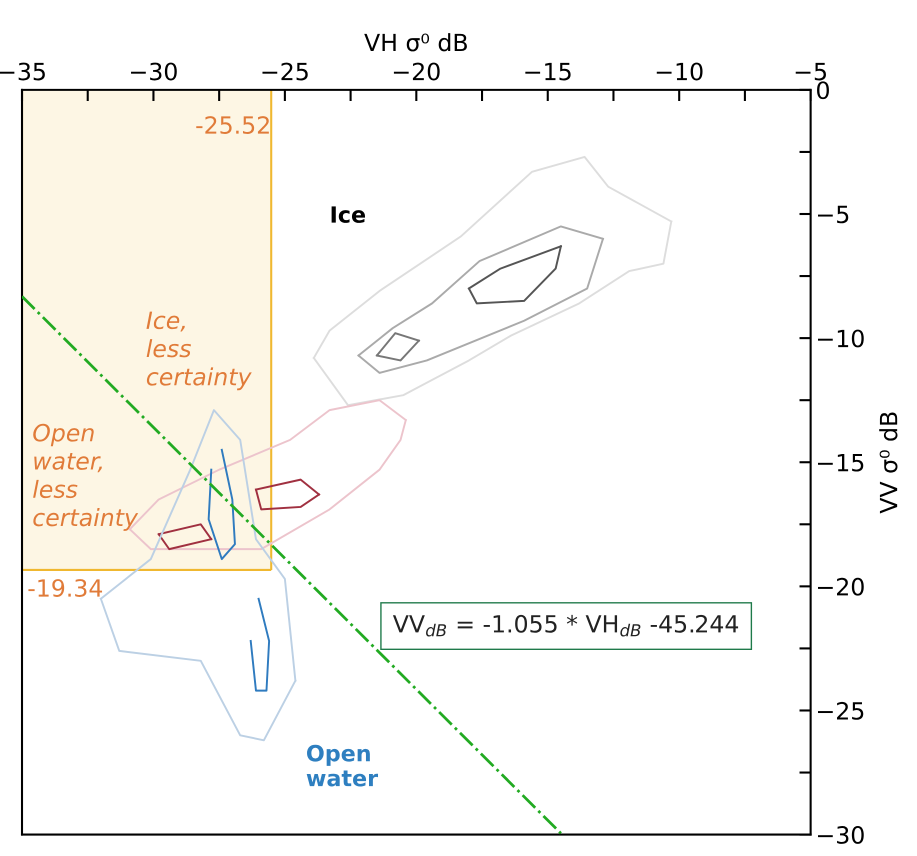 The image size is (917, 856). I want to click on x-tick-label: −20, so click(417, 71).